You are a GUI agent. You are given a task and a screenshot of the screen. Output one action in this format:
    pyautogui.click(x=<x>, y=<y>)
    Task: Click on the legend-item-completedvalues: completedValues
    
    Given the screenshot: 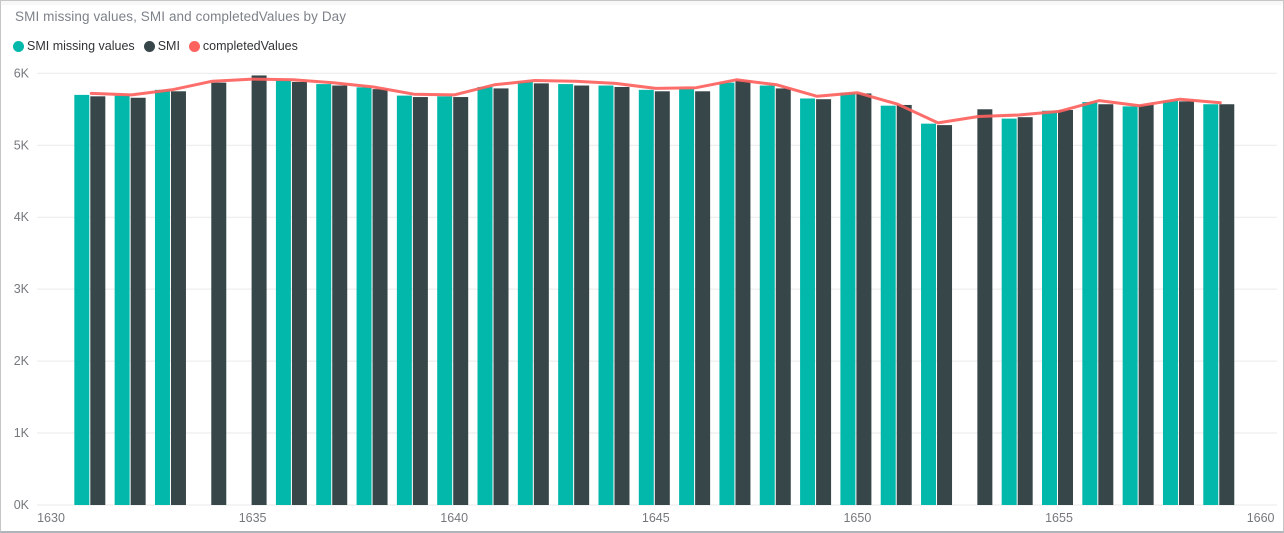 What is the action you would take?
    pyautogui.click(x=243, y=46)
    